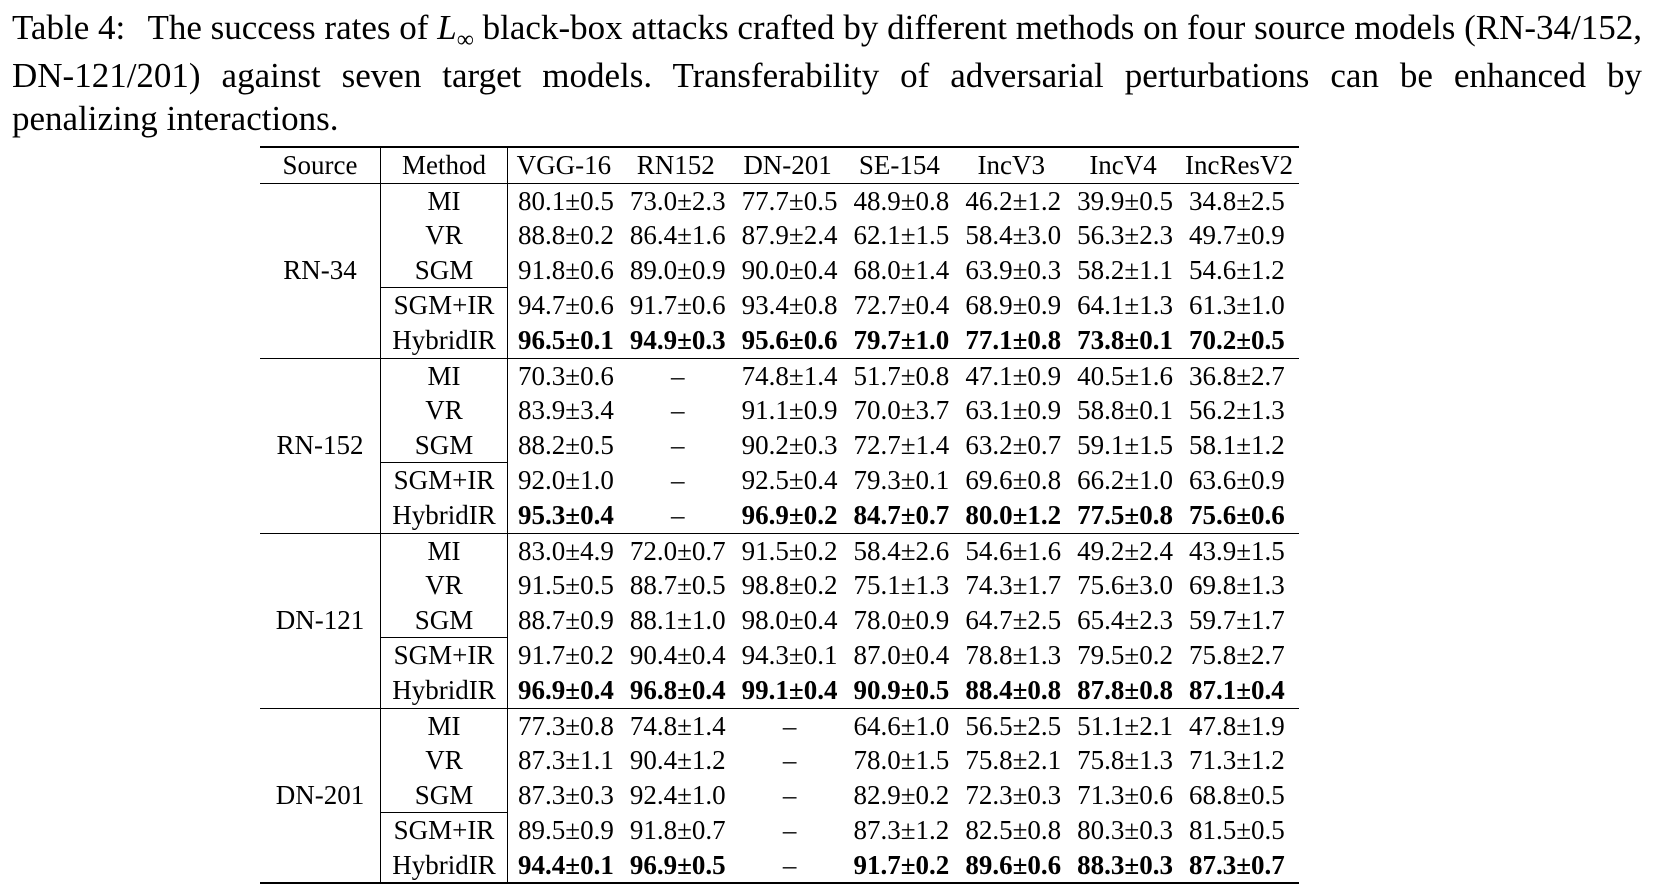  I want to click on value-cell-incv3: 47.1±0.9, so click(1013, 375).